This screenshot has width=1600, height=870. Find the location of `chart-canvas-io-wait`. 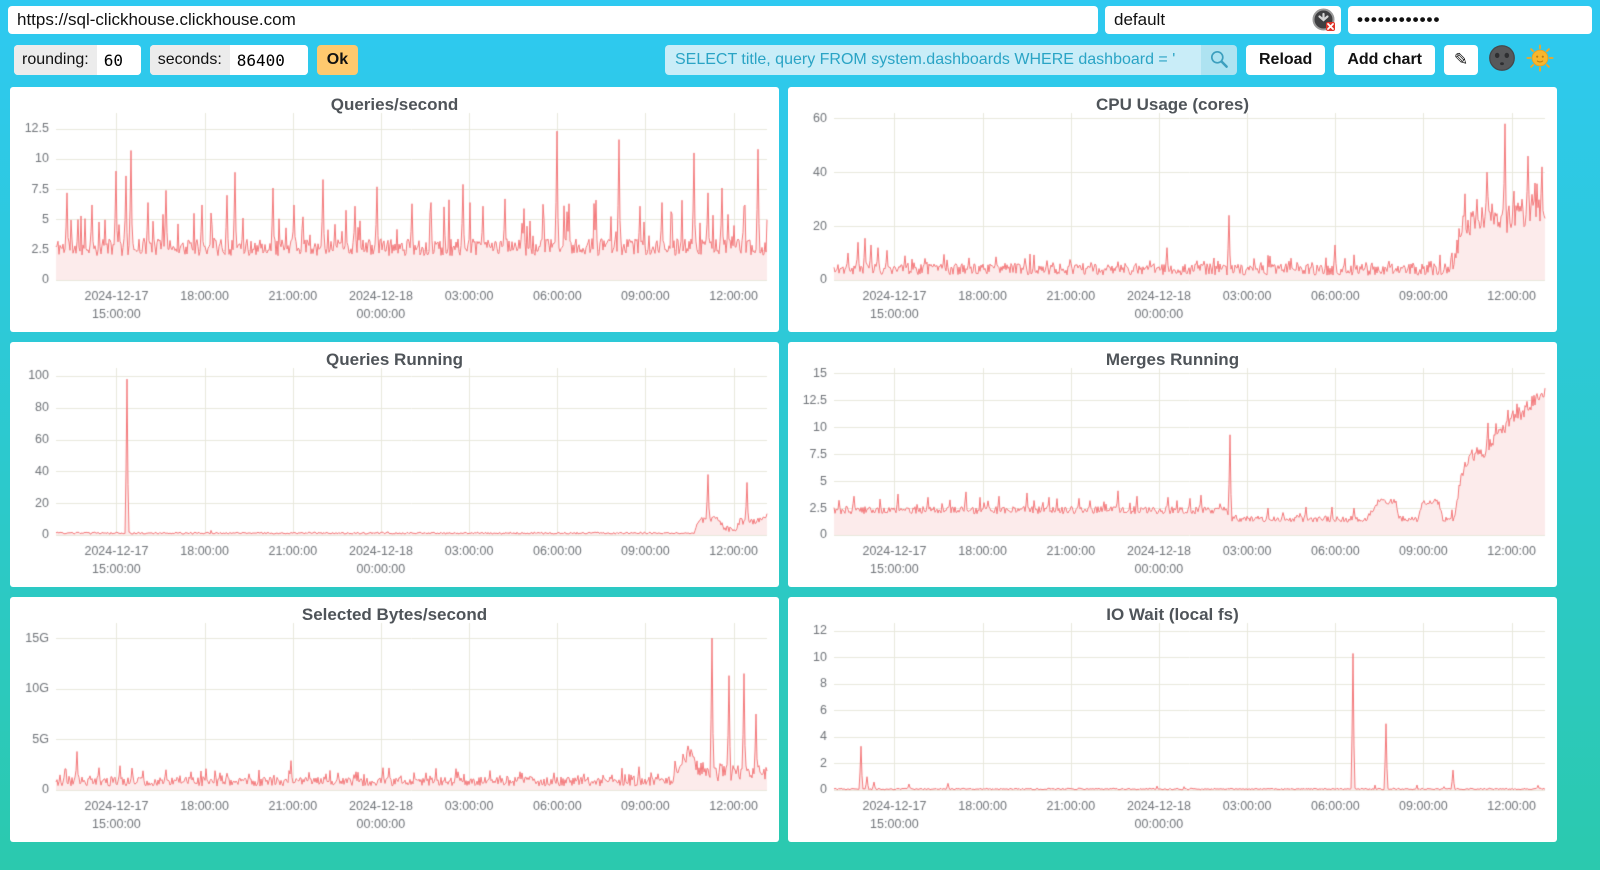

chart-canvas-io-wait is located at coordinates (1172, 719).